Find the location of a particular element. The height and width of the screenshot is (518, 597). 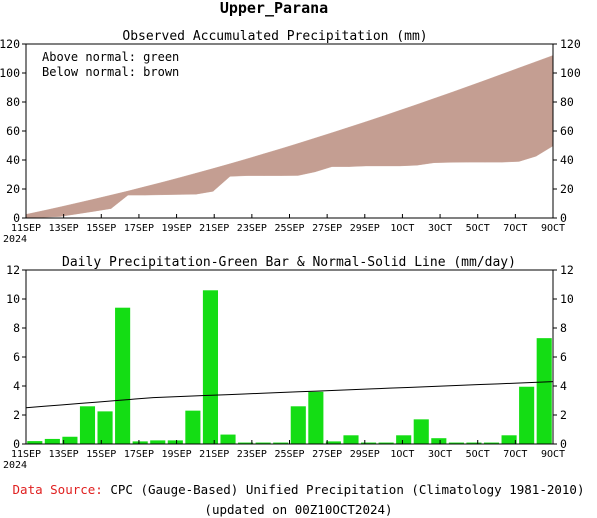

daily-x-tick-label: 1OCT is located at coordinates (402, 454).